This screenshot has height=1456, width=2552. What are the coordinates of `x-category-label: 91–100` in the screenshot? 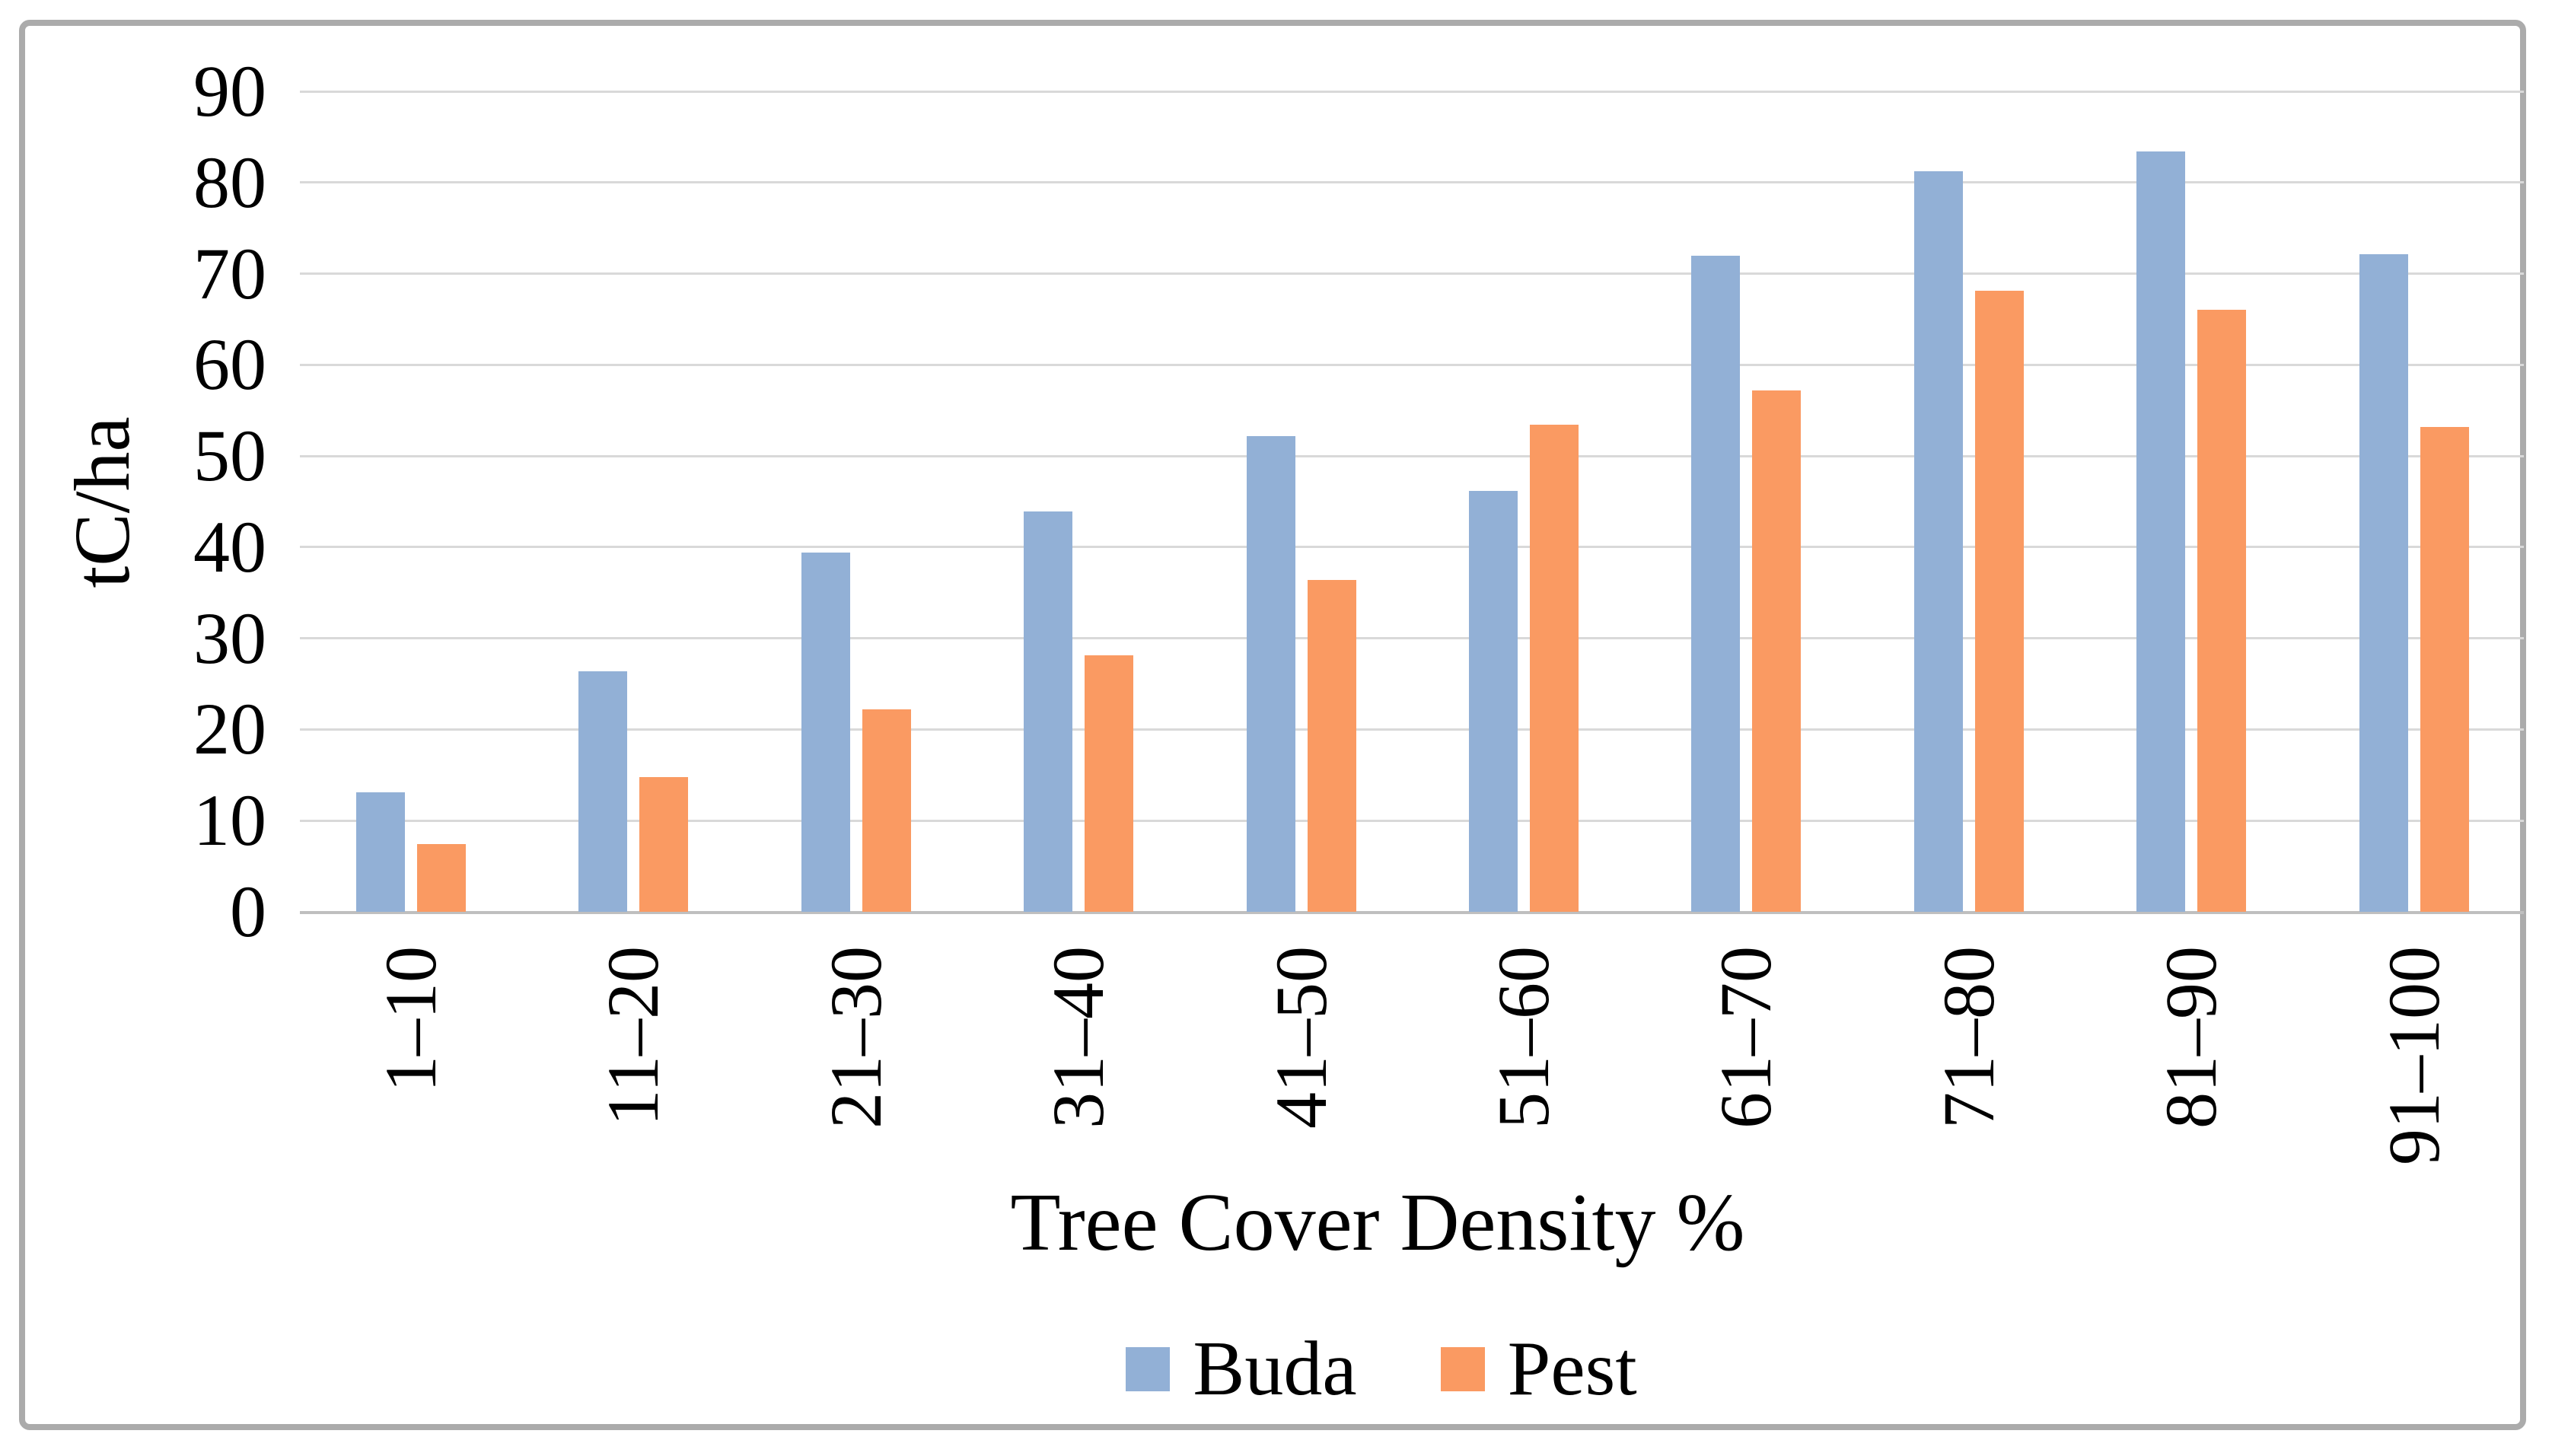 It's located at (2413, 1055).